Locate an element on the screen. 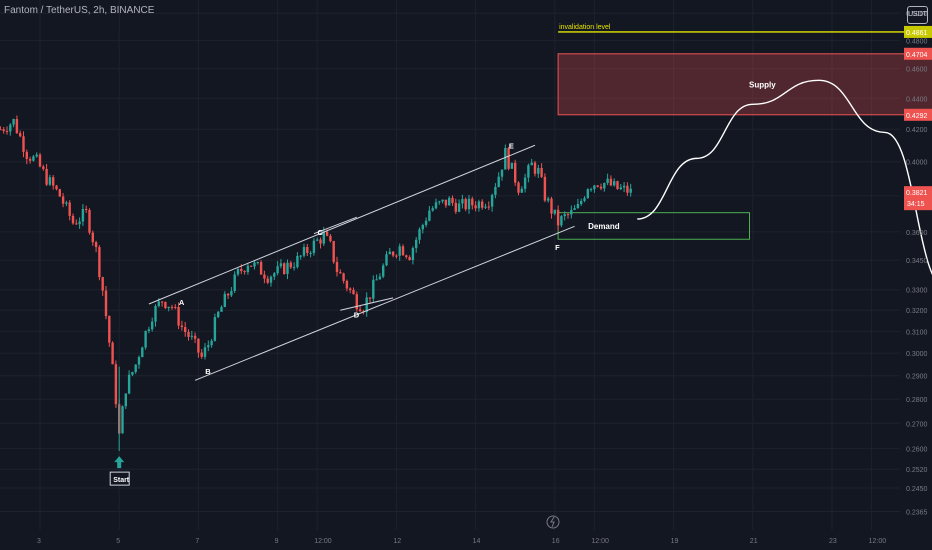 This screenshot has width=932, height=550. channel-line-lower-inner is located at coordinates (367, 304).